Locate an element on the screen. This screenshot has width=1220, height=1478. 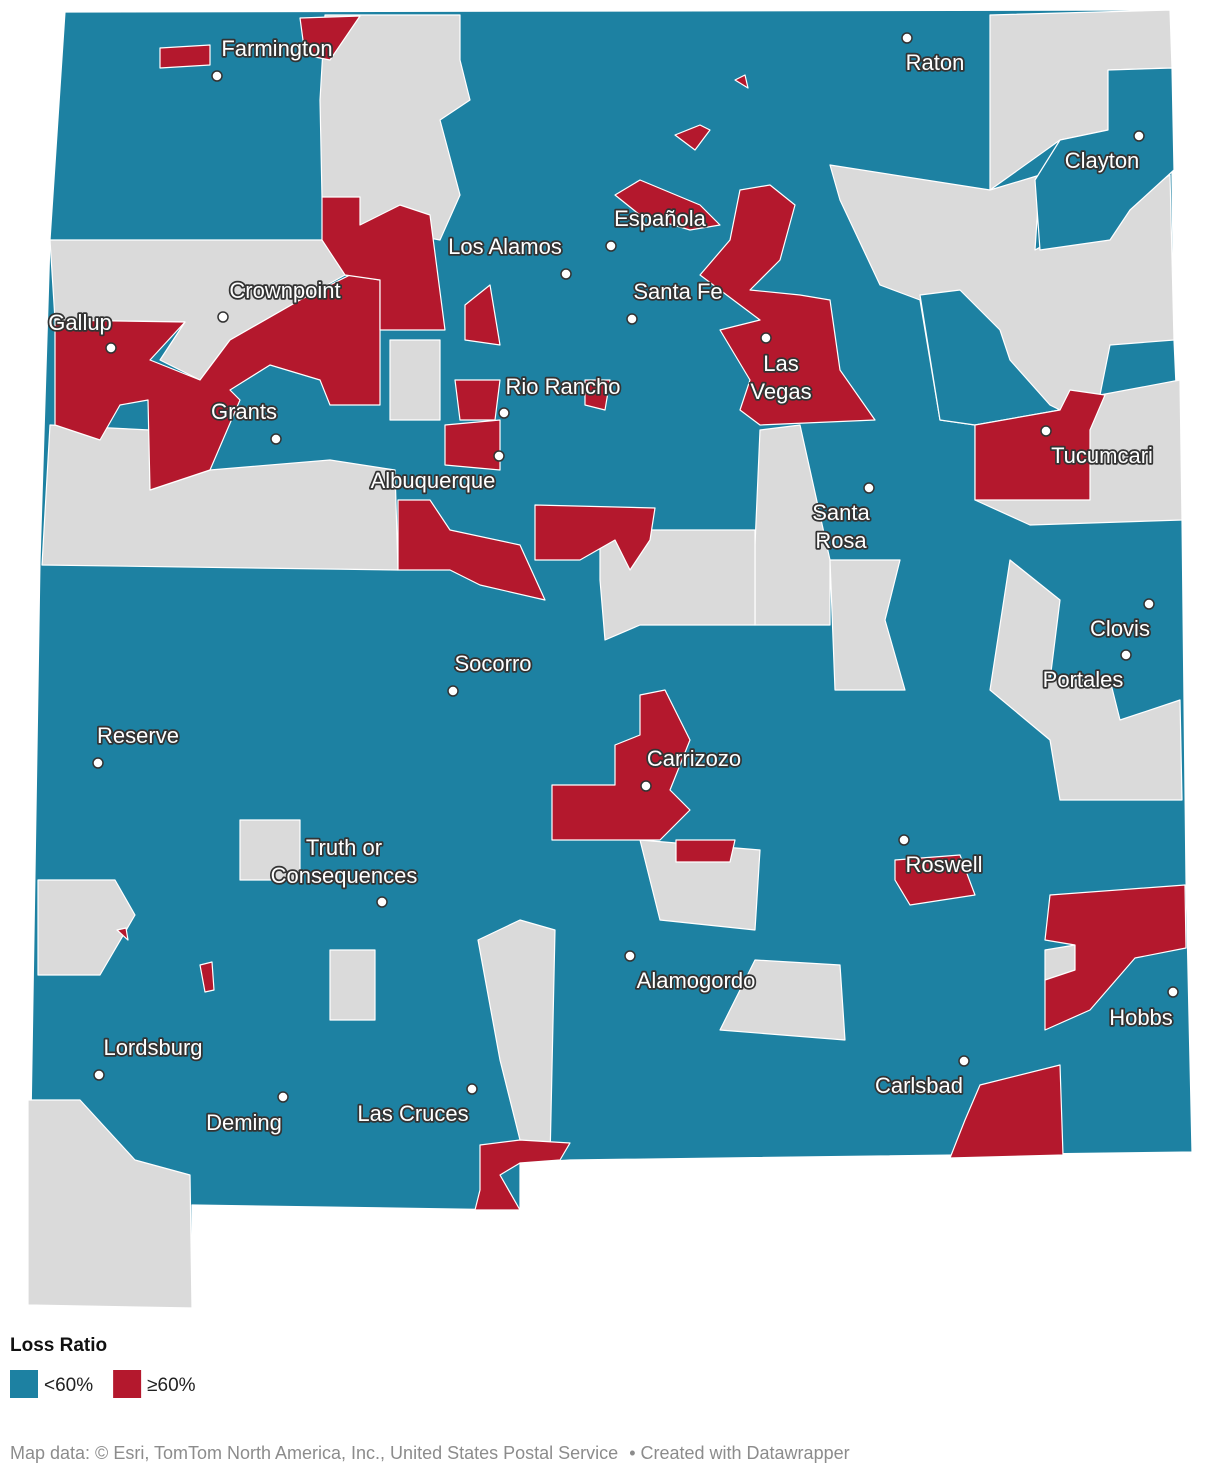
city-label: Rosa is located at coordinates (841, 540).